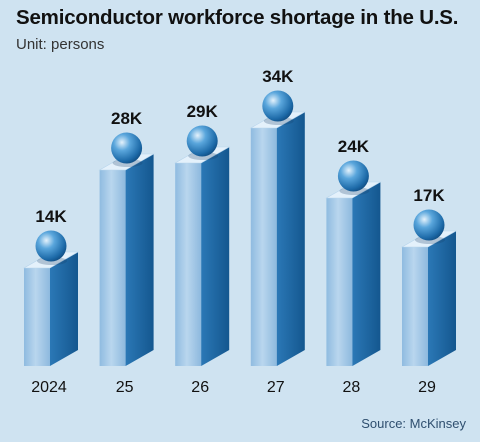 The width and height of the screenshot is (480, 442). What do you see at coordinates (354, 146) in the screenshot?
I see `value-label: 24K` at bounding box center [354, 146].